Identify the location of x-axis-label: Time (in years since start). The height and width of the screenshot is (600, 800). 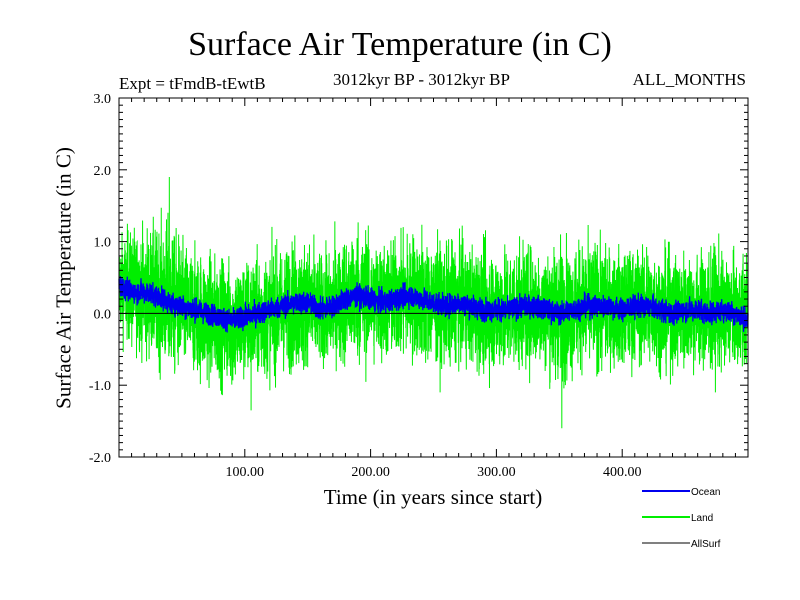
(433, 497).